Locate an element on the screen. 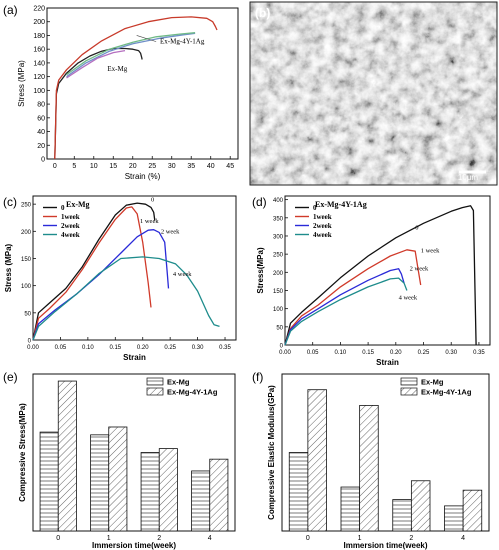 Image resolution: width=499 pixels, height=550 pixels. x-tick-label: 10 is located at coordinates (94, 166).